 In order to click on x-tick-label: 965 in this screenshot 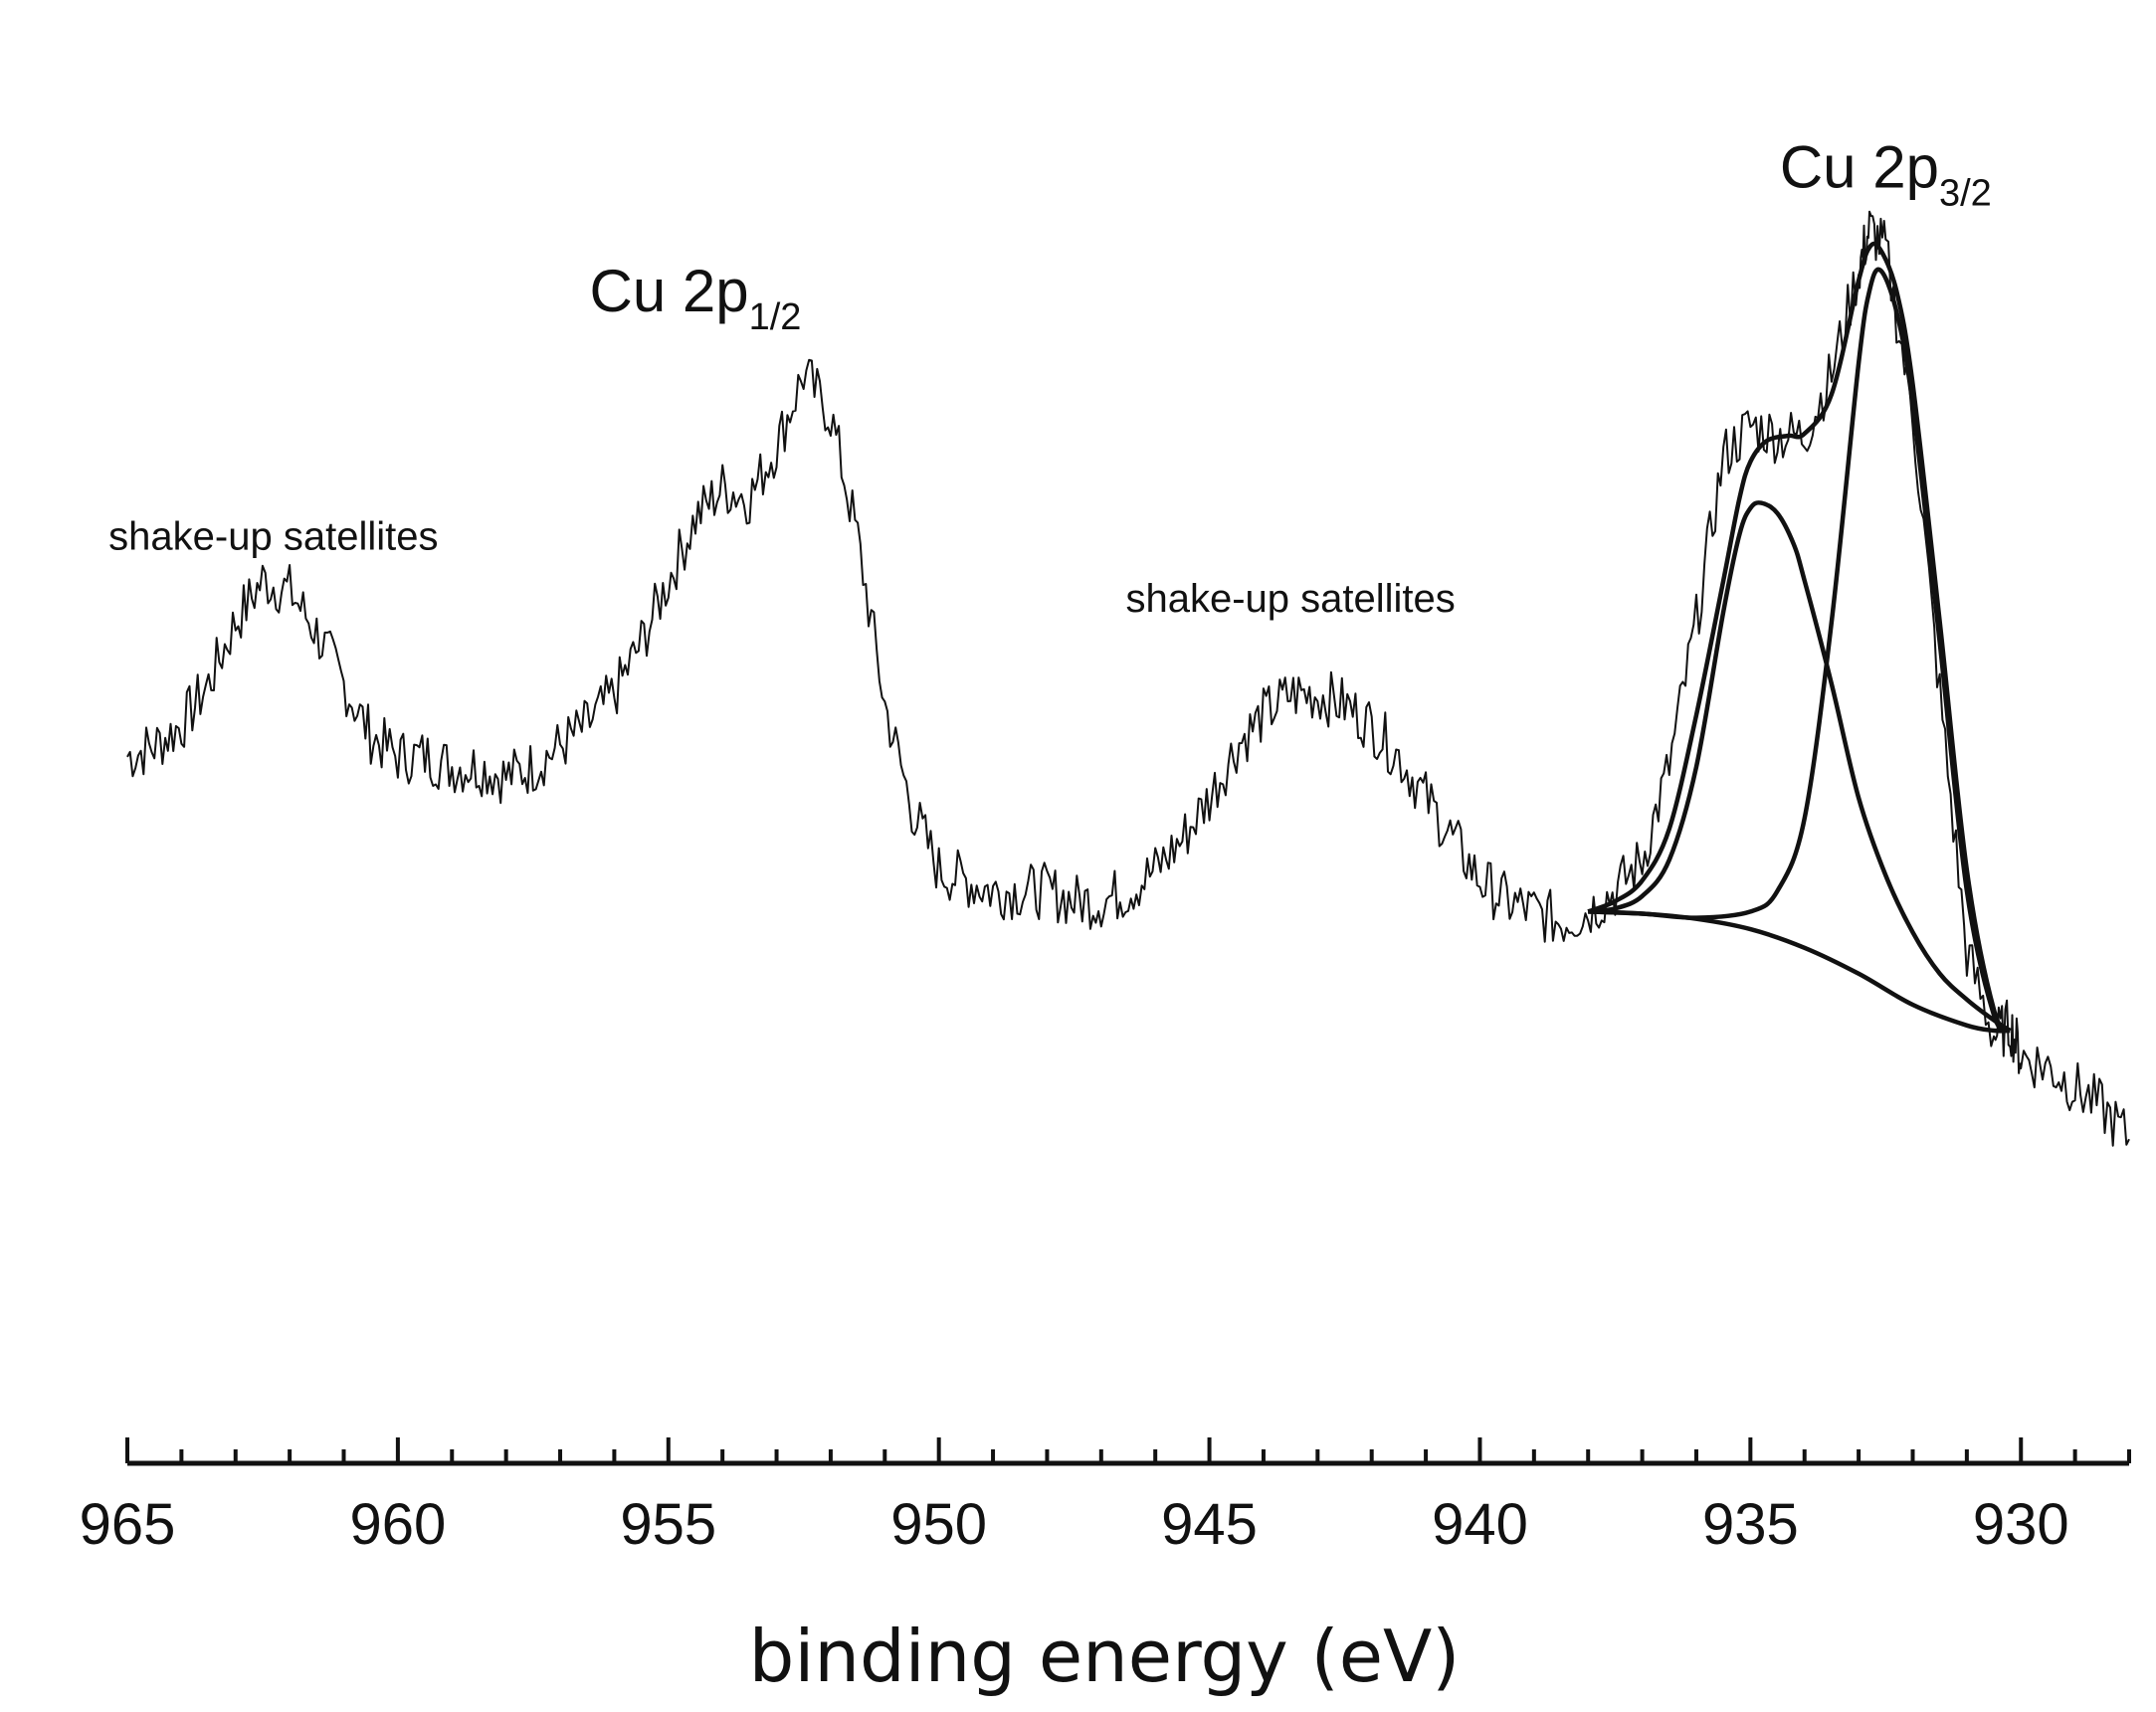, I will do `click(128, 1524)`.